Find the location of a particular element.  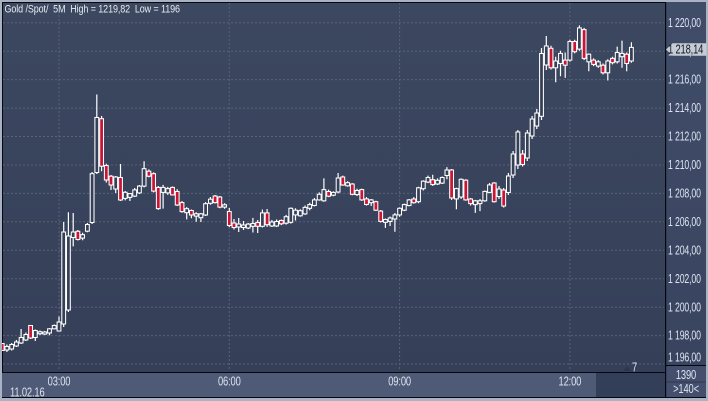

svg-text: 12:00 is located at coordinates (570, 382).